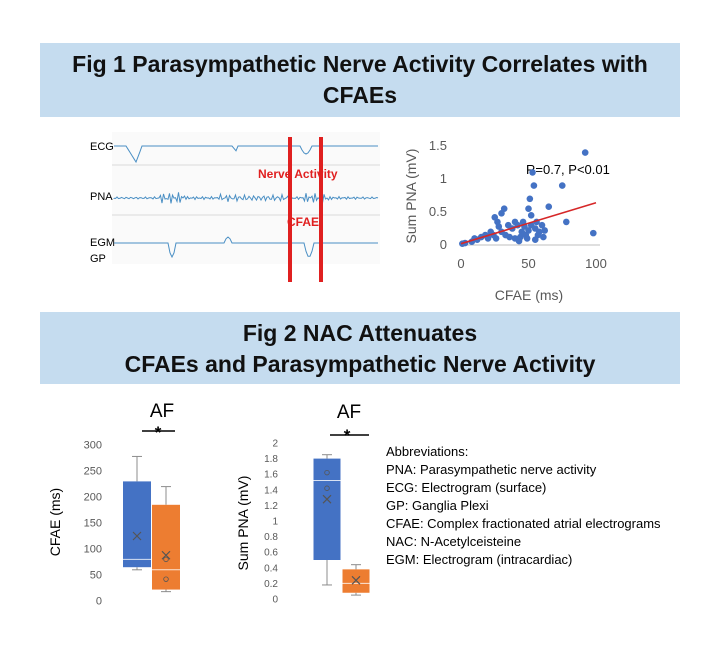 Image resolution: width=720 pixels, height=672 pixels. Describe the element at coordinates (528, 223) in the screenshot. I see `scatter-trendline` at that location.